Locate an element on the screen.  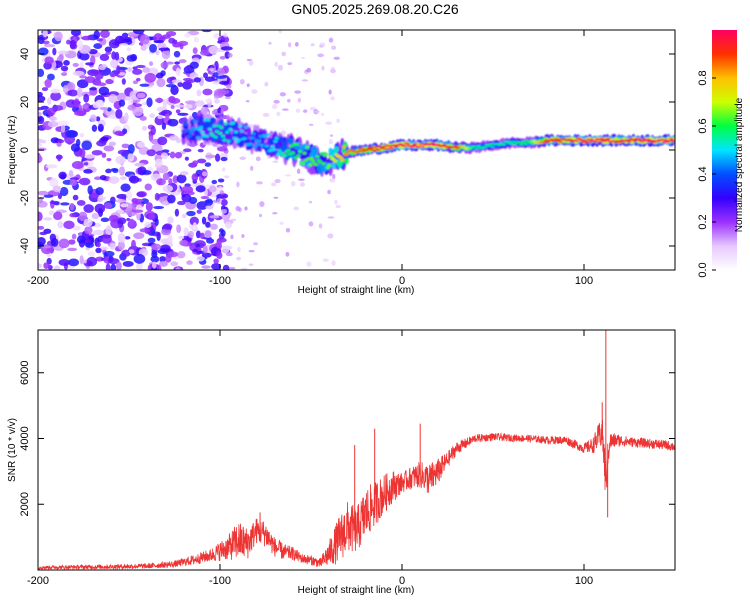
y-tick-label: 4000 is located at coordinates (25, 438).